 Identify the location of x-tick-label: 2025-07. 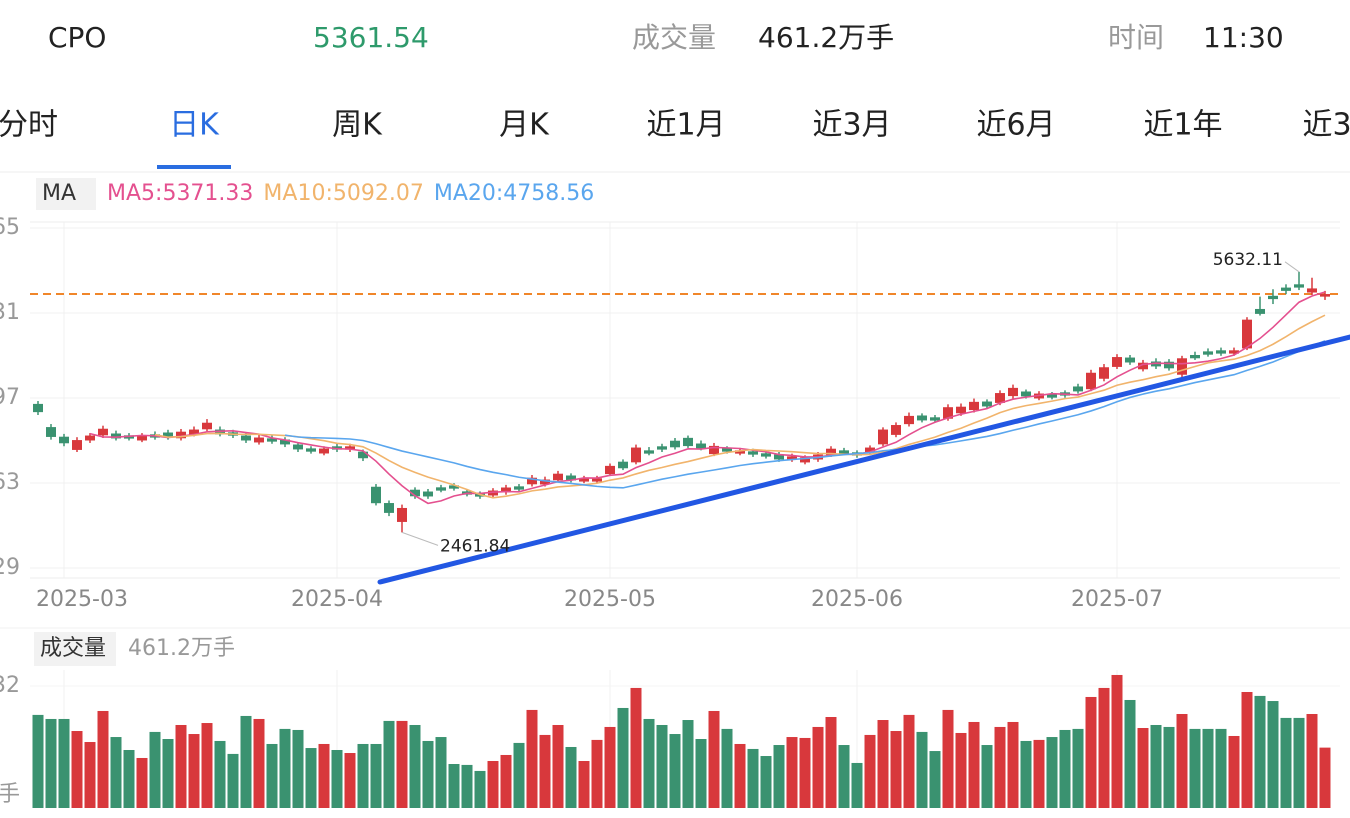
(1117, 599).